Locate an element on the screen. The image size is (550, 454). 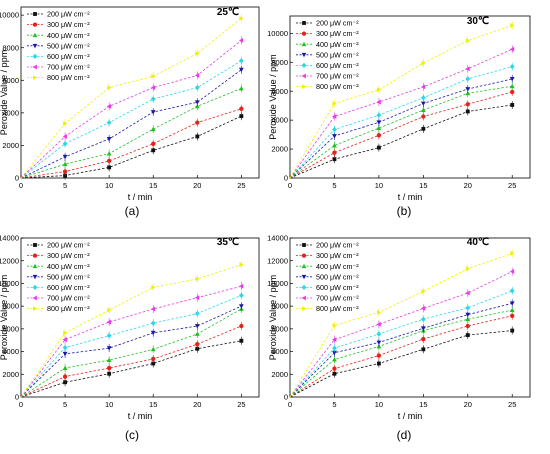
x-tick-label: 5 is located at coordinates (65, 404).